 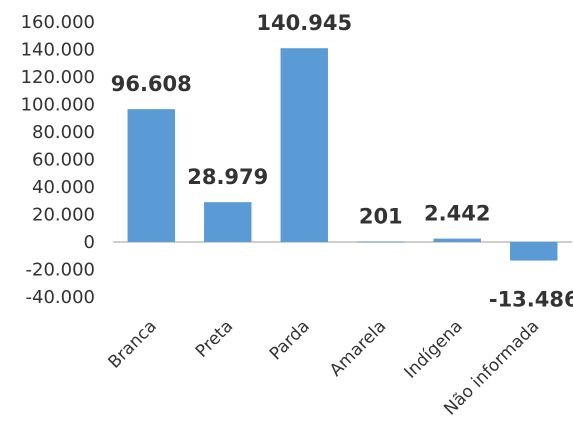 What do you see at coordinates (151, 84) in the screenshot?
I see `data-label: 96.608` at bounding box center [151, 84].